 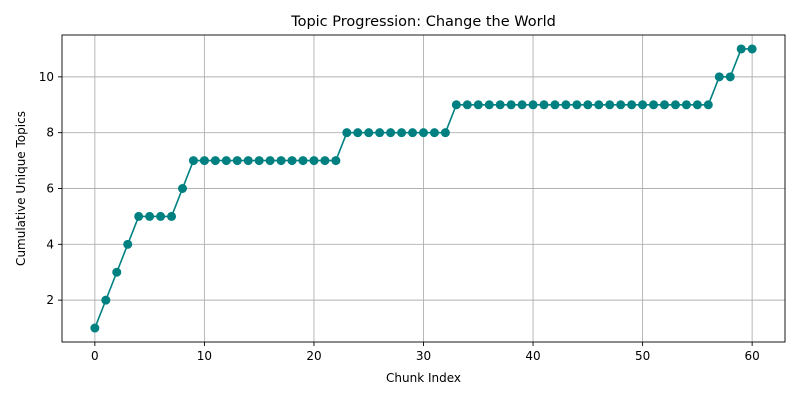 I want to click on x-tick-label: 50, so click(x=642, y=356).